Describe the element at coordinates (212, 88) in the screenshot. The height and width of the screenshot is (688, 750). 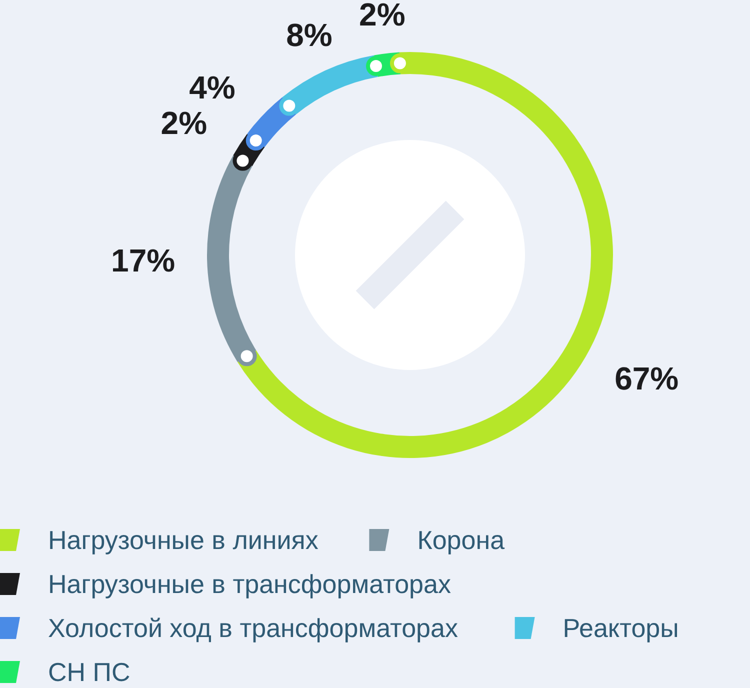
I see `data-label: 4%` at that location.